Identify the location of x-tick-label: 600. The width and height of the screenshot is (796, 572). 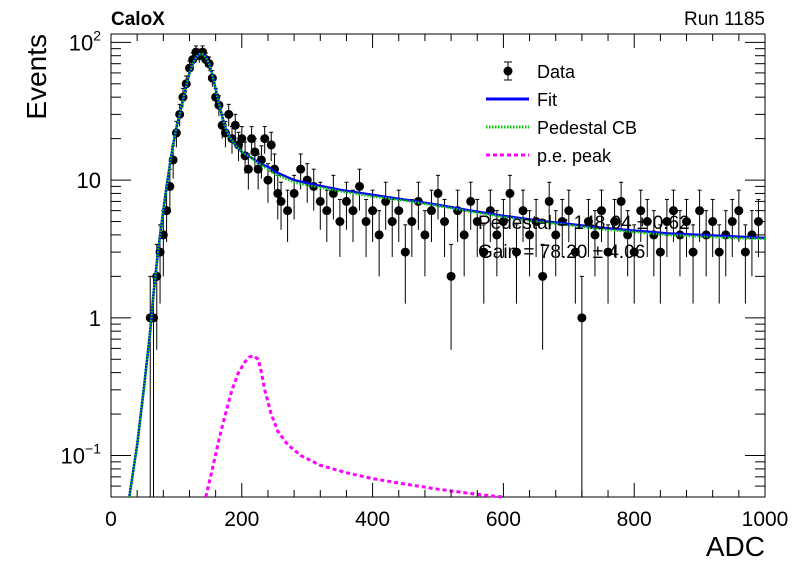
(503, 519).